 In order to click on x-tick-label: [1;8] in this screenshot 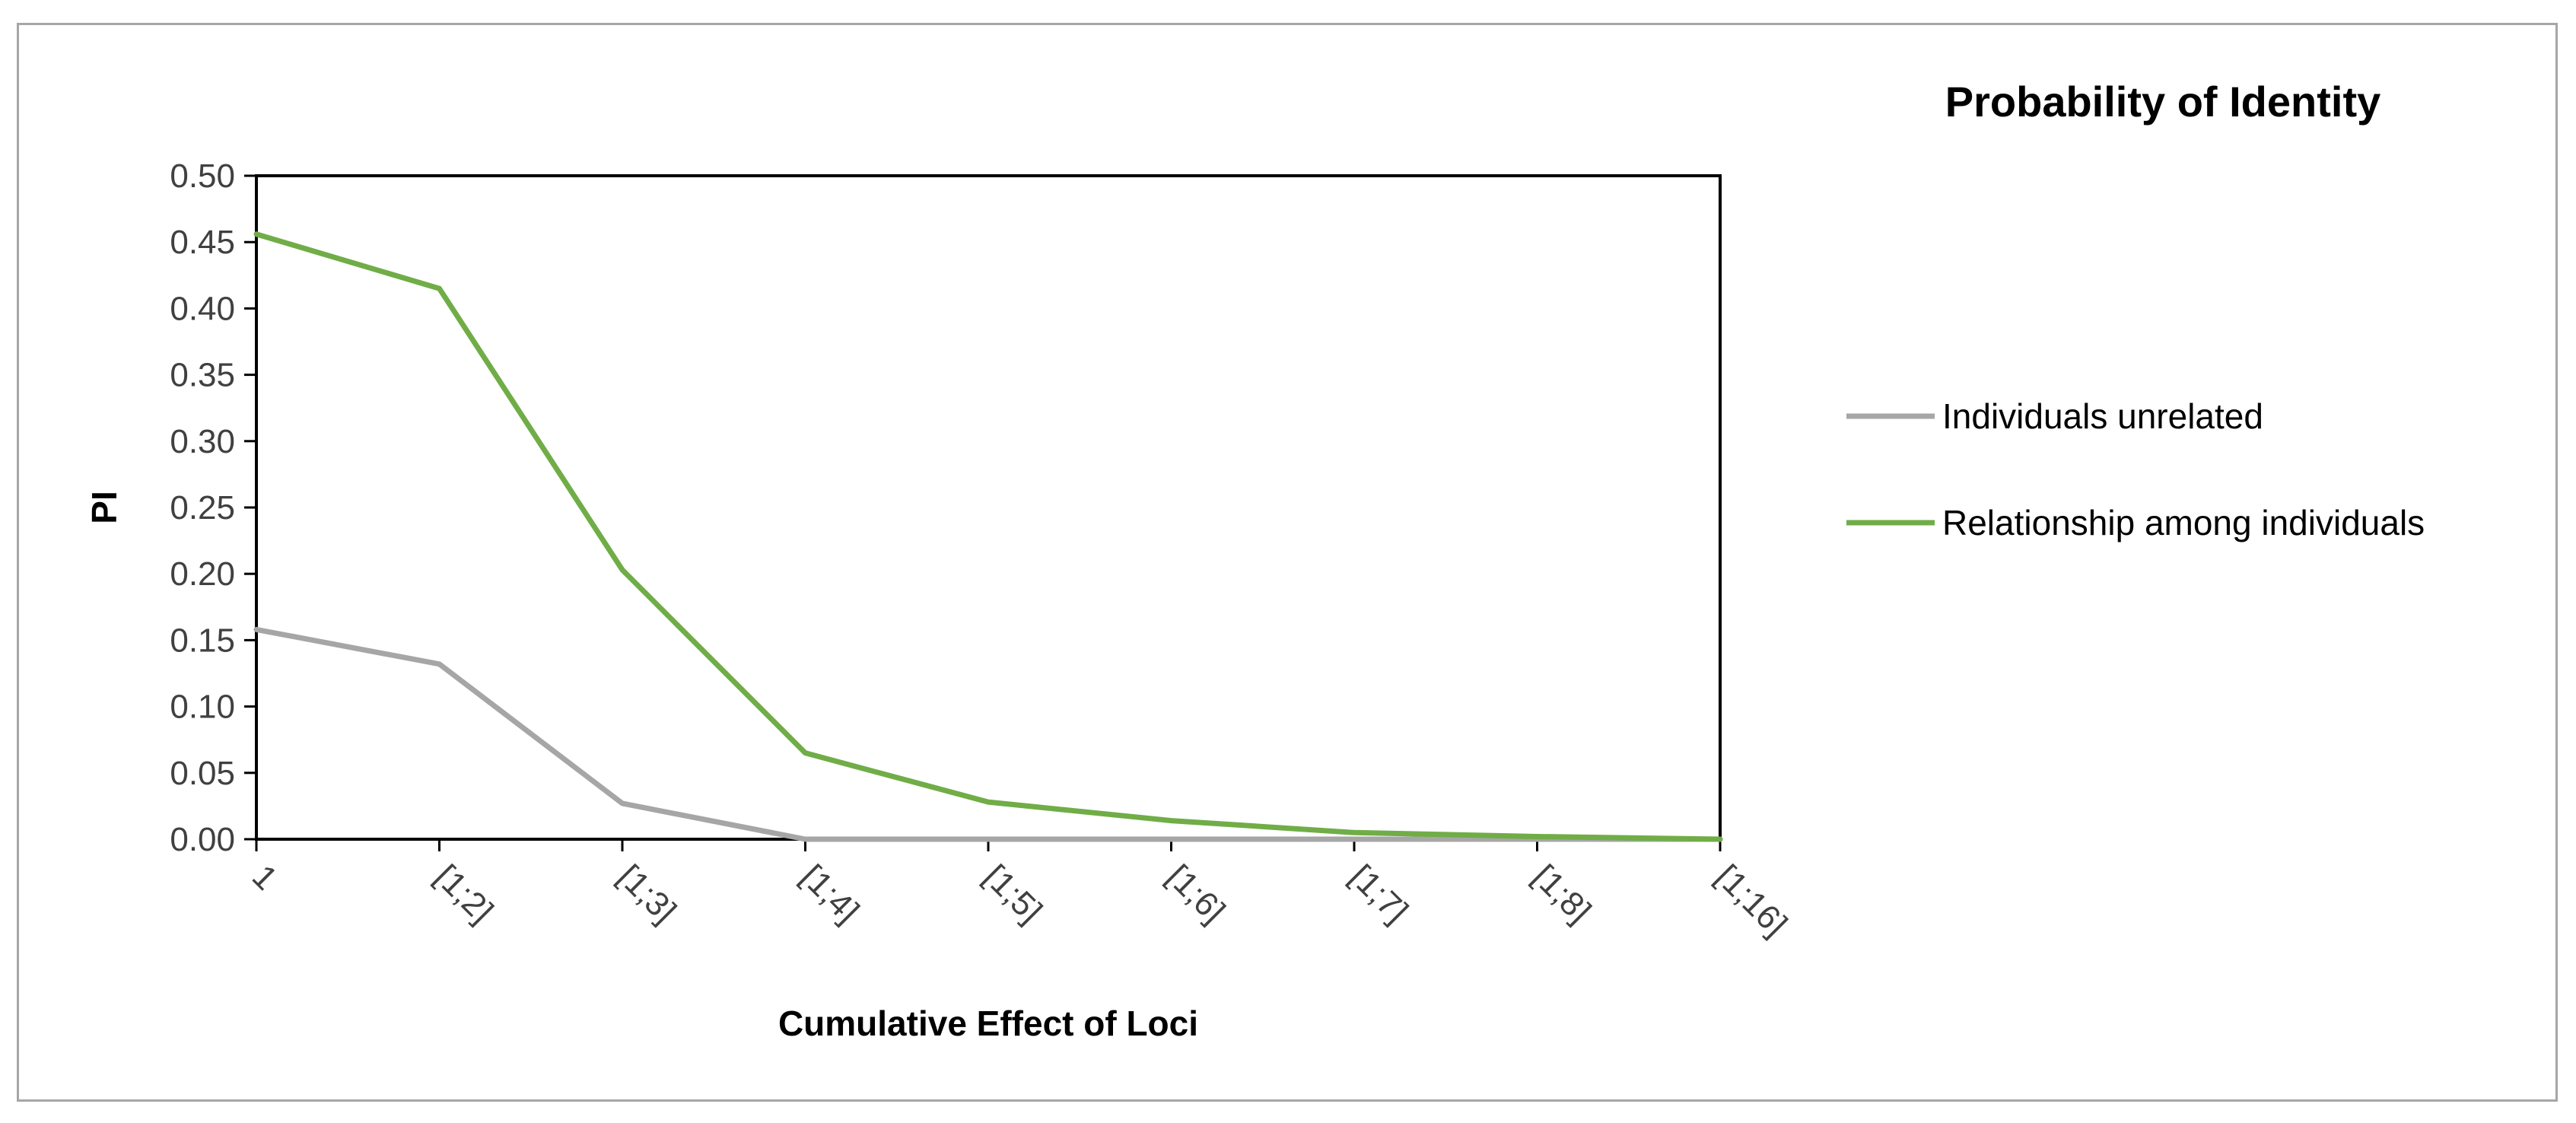, I will do `click(1561, 893)`.